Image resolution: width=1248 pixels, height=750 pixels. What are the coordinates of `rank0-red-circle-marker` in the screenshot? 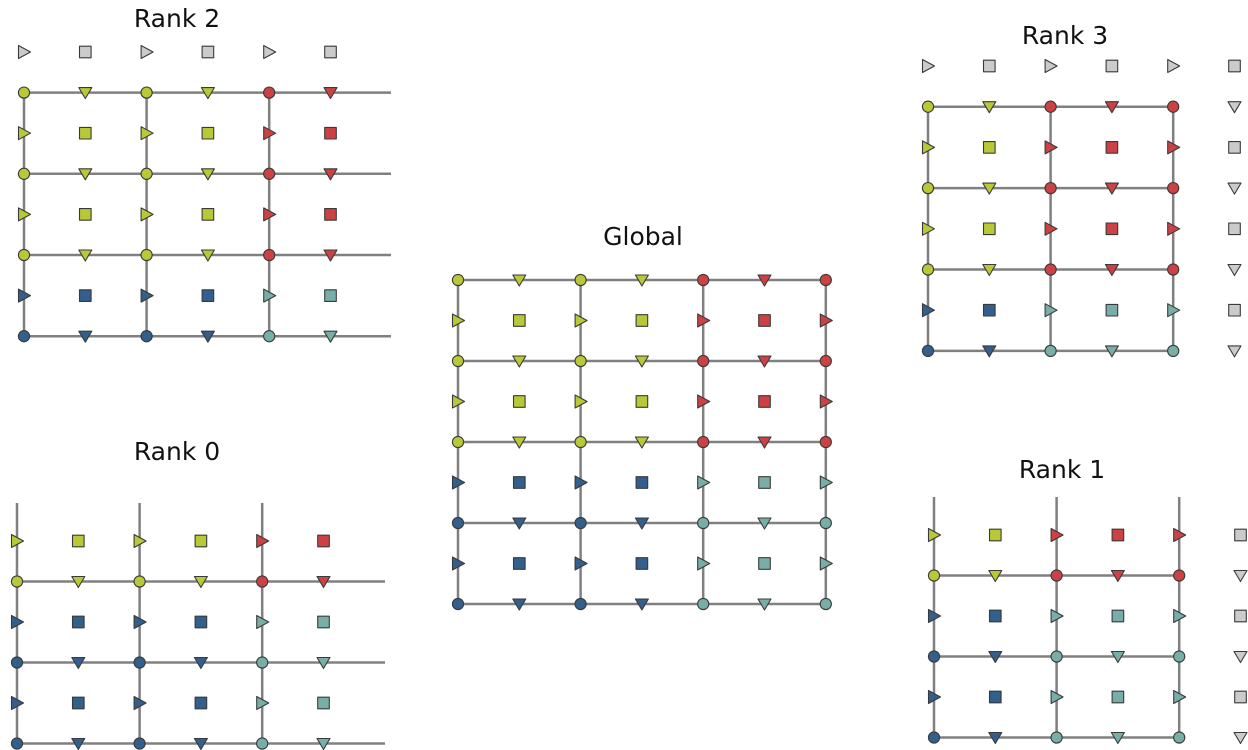 It's located at (262, 581).